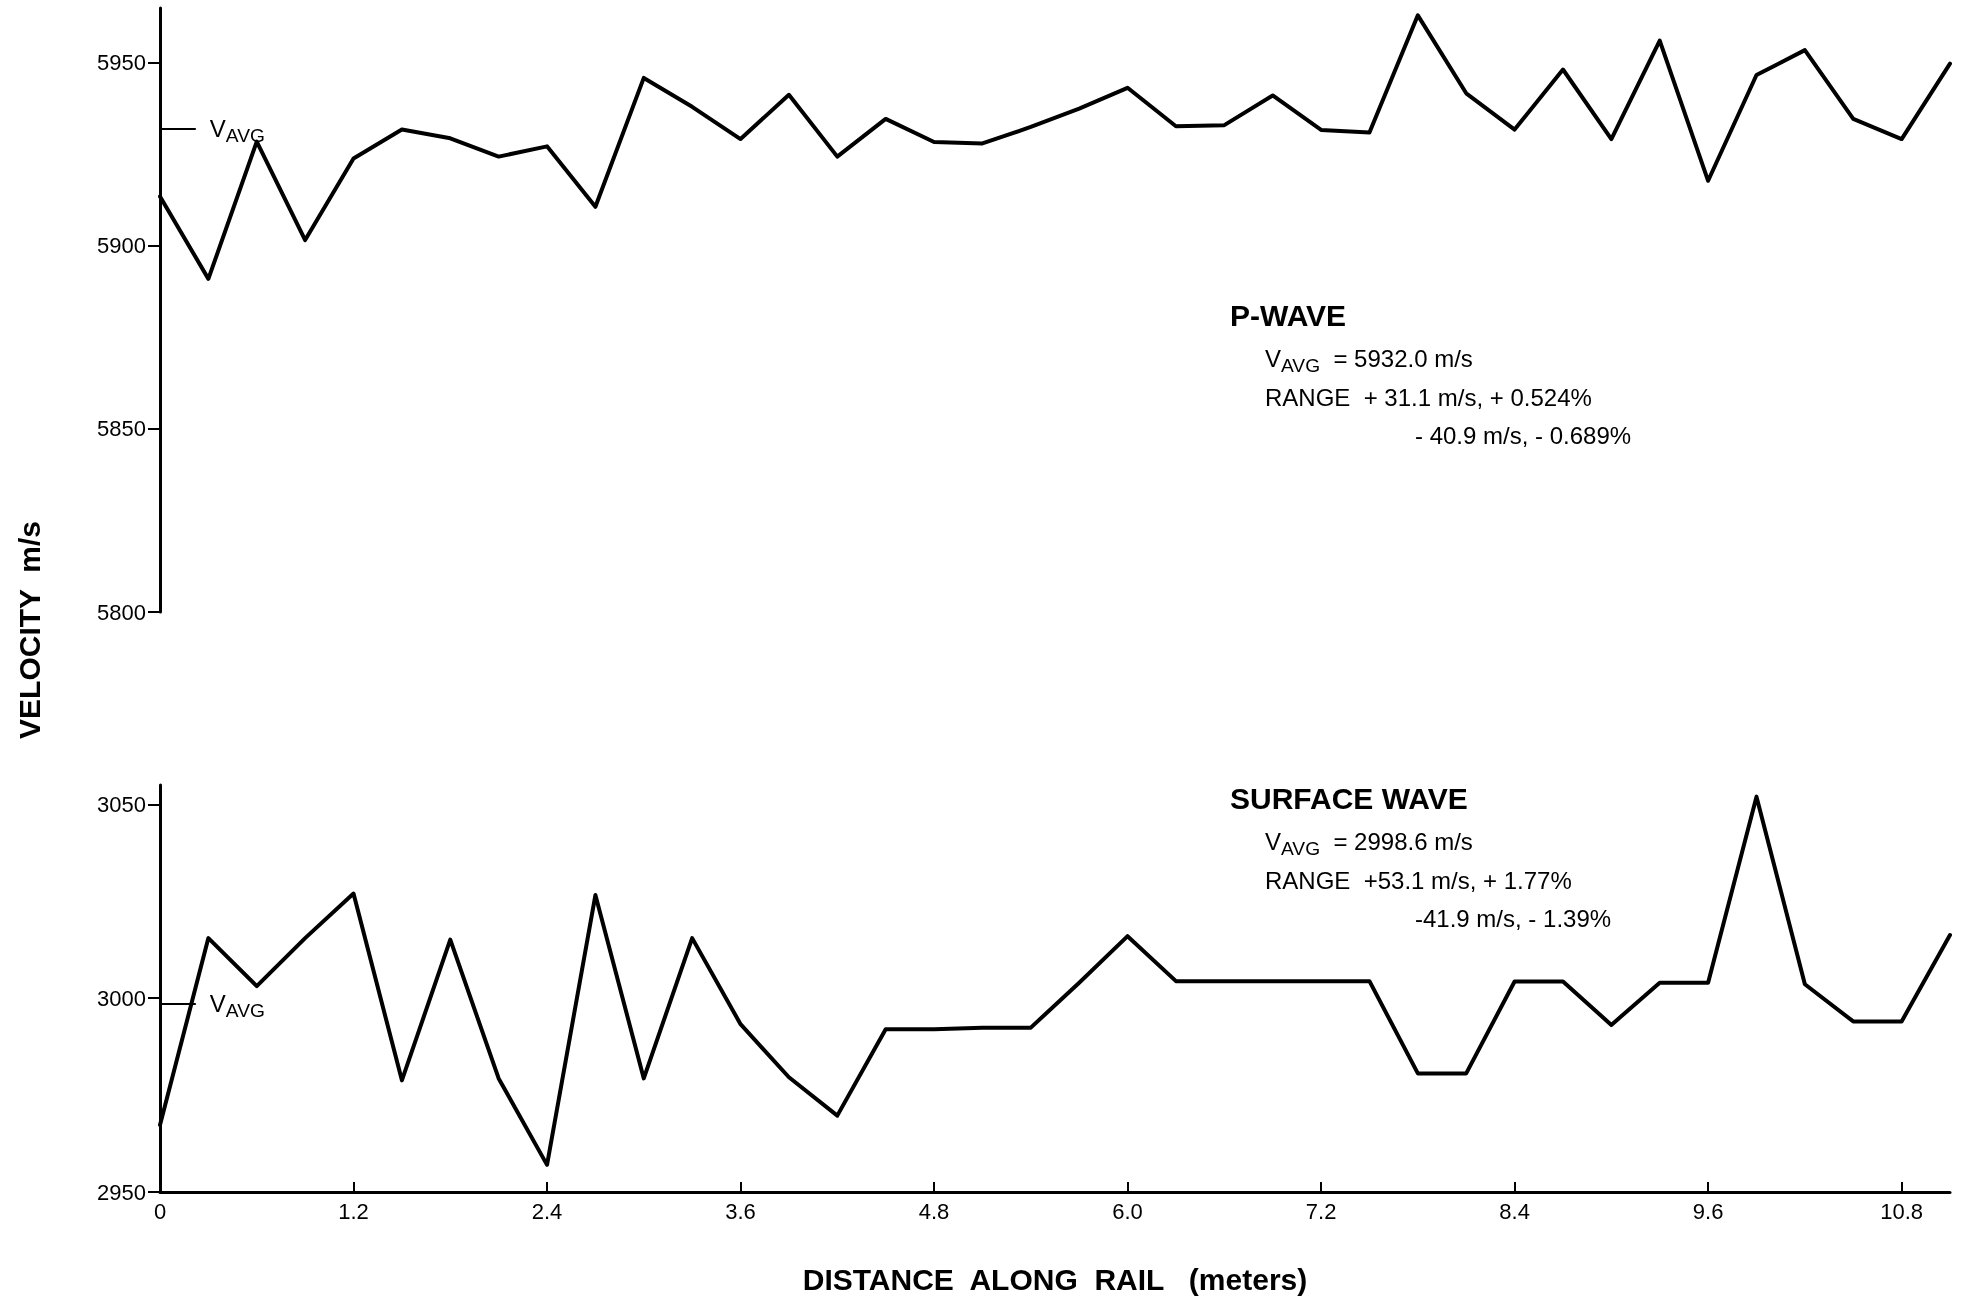 Image resolution: width=1961 pixels, height=1306 pixels. What do you see at coordinates (121, 1192) in the screenshot?
I see `y-tick-label: 2950` at bounding box center [121, 1192].